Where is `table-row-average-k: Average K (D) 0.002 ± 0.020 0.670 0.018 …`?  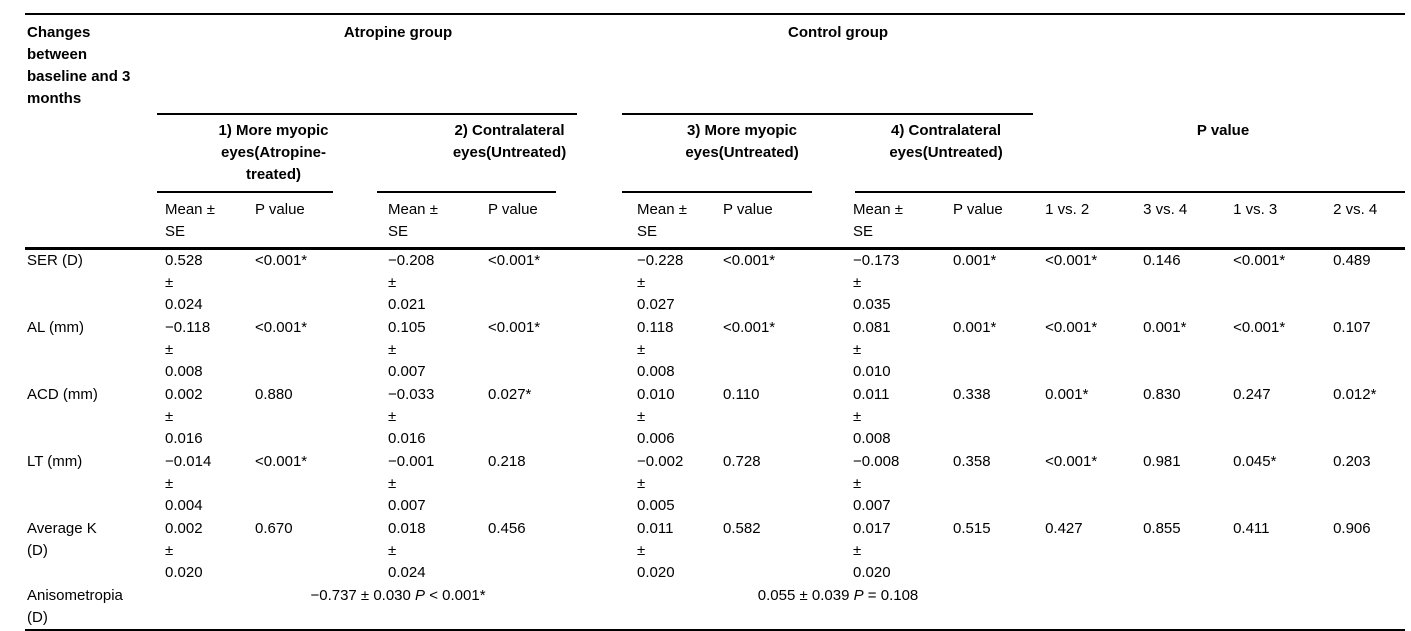
table-row-average-k: Average K (D) 0.002 ± 0.020 0.670 0.018 … is located at coordinates (715, 551).